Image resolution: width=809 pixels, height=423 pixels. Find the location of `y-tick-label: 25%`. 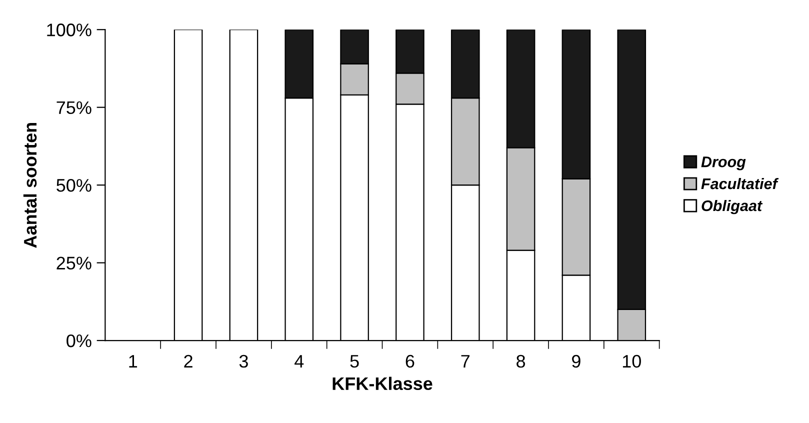

y-tick-label: 25% is located at coordinates (74, 263).